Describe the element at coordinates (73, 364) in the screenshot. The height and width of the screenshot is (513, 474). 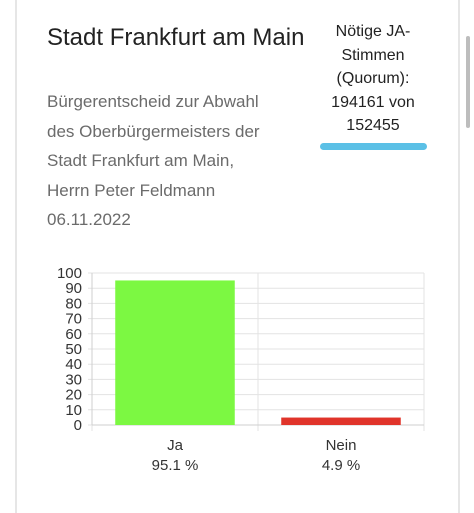
I see `y-tick-label: 40` at that location.